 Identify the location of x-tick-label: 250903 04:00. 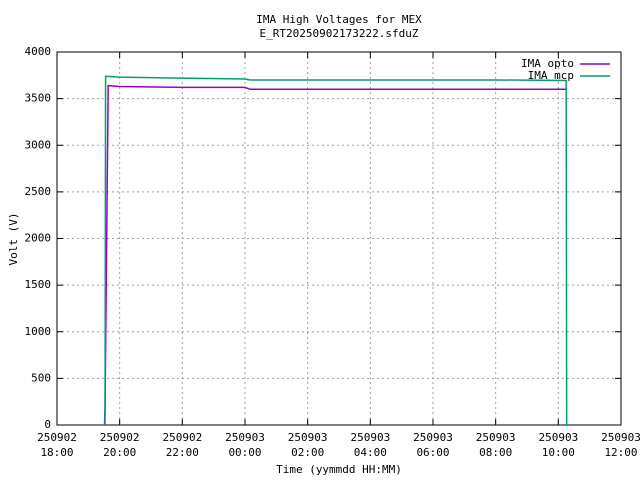
(370, 445).